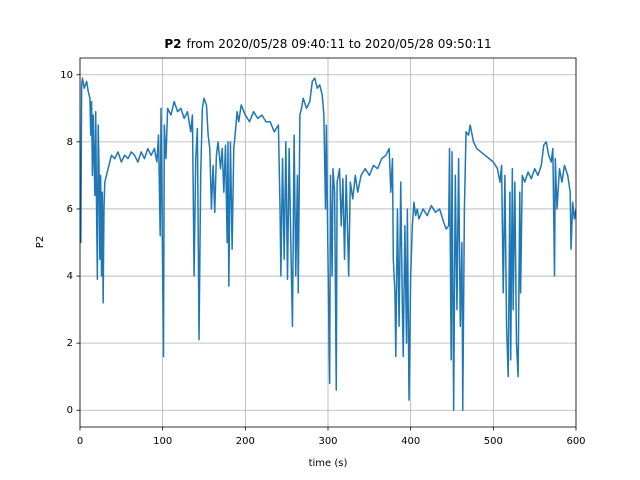 The height and width of the screenshot is (480, 640). What do you see at coordinates (70, 142) in the screenshot?
I see `y-tick-label: 8` at bounding box center [70, 142].